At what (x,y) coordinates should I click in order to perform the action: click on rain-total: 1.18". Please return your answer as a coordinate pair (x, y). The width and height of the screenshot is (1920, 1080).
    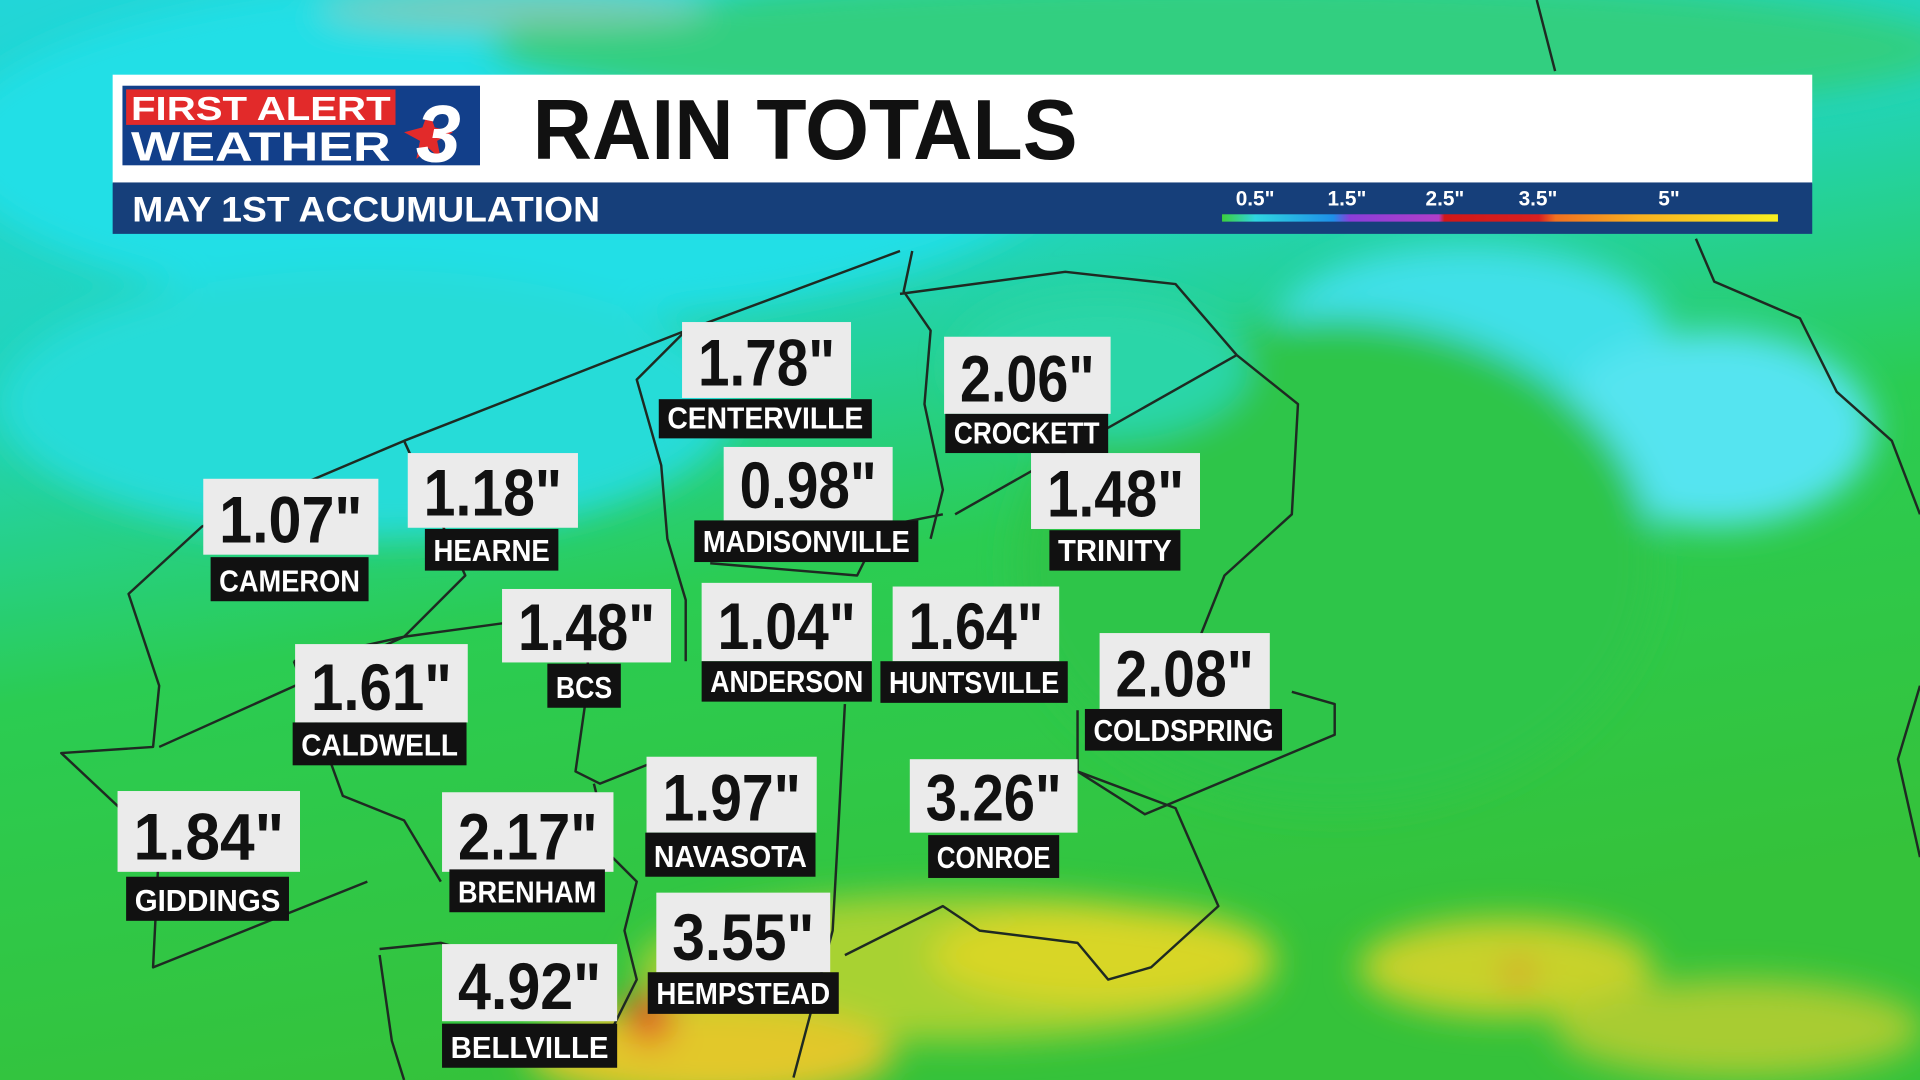
    Looking at the image, I should click on (493, 494).